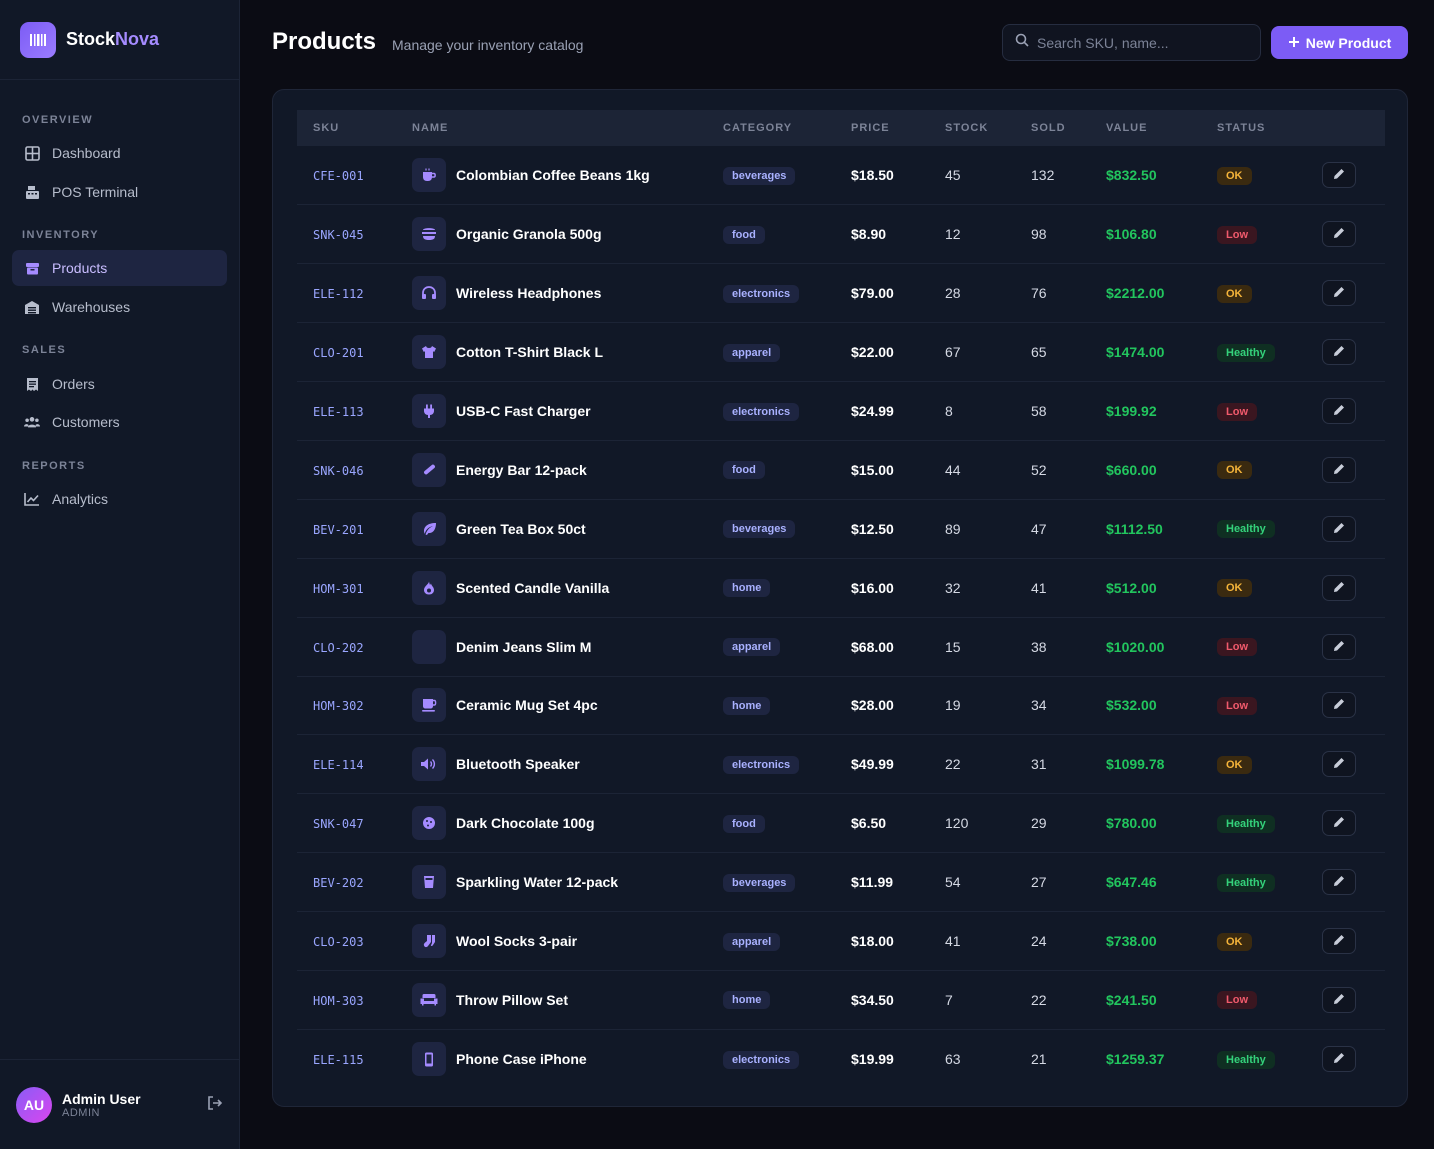  I want to click on category-badge: apparel, so click(752, 352).